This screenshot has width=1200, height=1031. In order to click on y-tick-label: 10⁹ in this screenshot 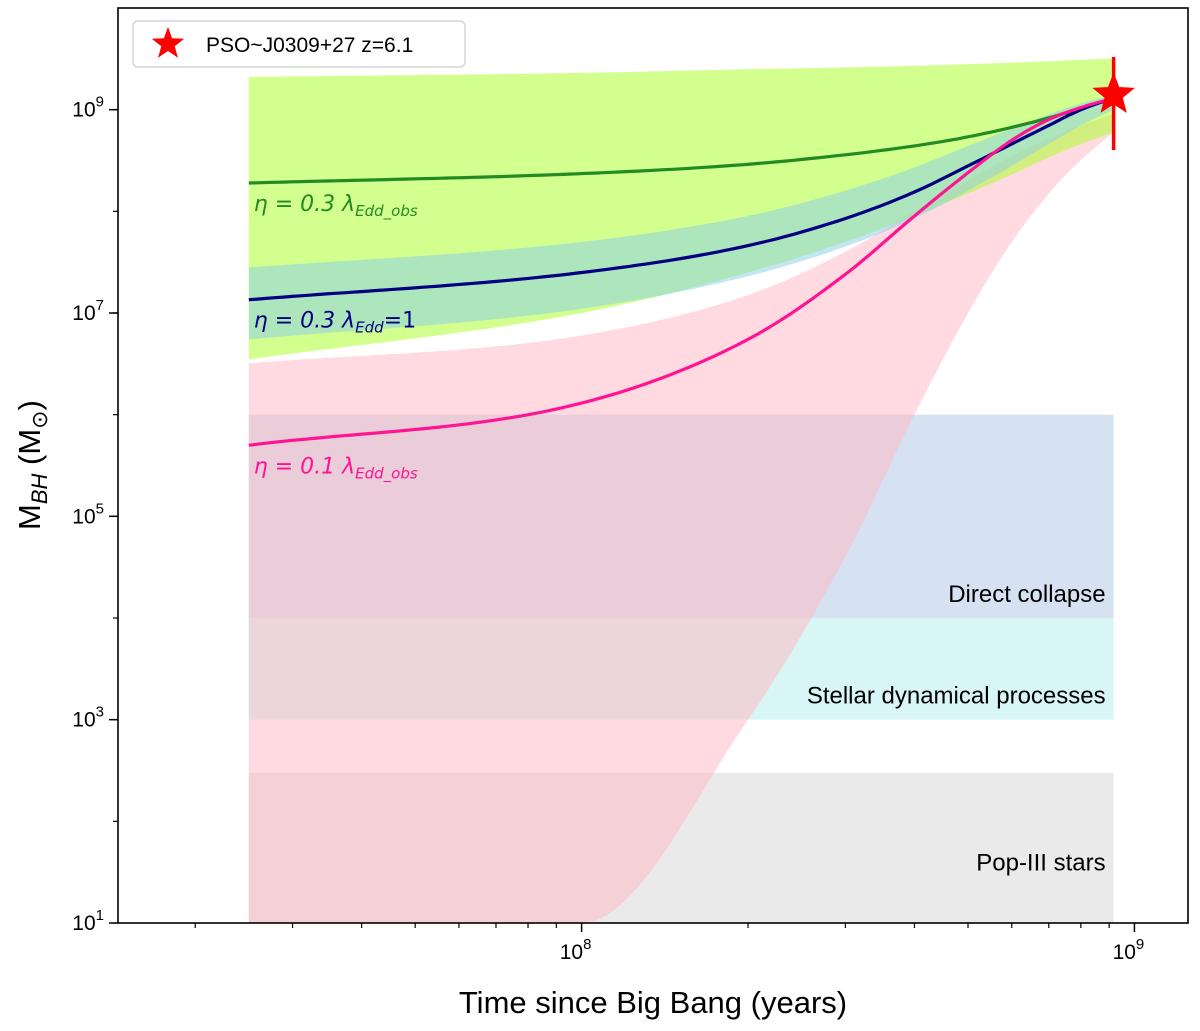, I will do `click(88, 108)`.